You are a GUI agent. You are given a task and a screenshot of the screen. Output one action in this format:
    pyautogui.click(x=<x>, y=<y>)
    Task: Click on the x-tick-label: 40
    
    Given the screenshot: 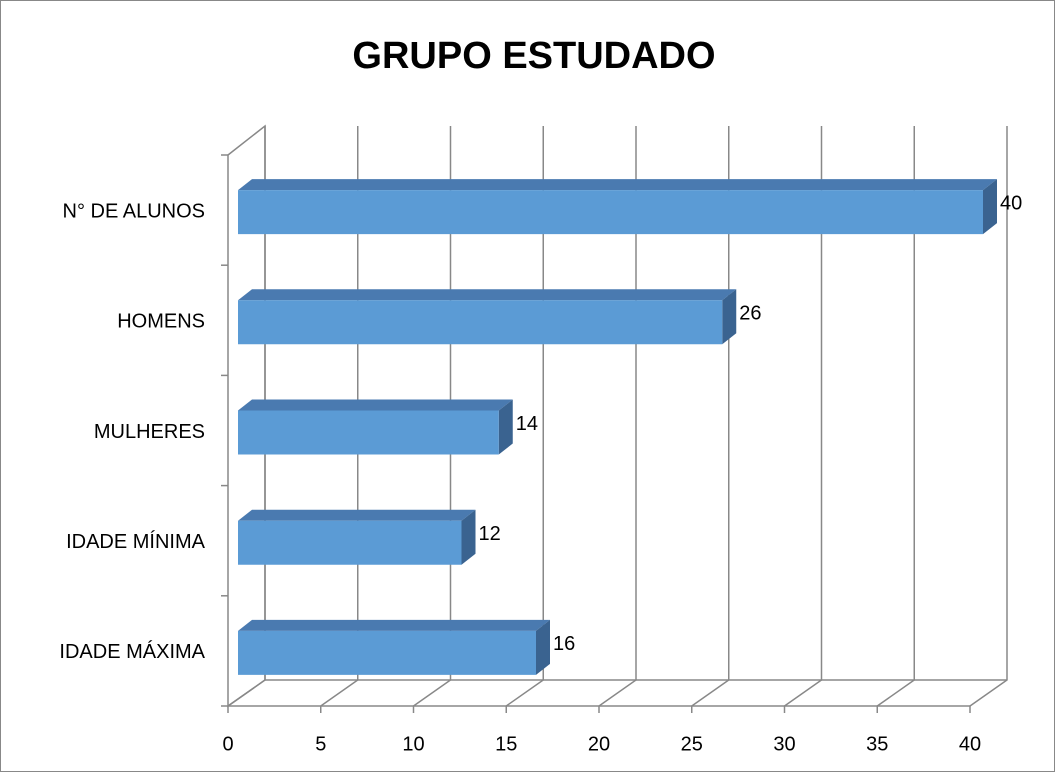 What is the action you would take?
    pyautogui.click(x=970, y=744)
    